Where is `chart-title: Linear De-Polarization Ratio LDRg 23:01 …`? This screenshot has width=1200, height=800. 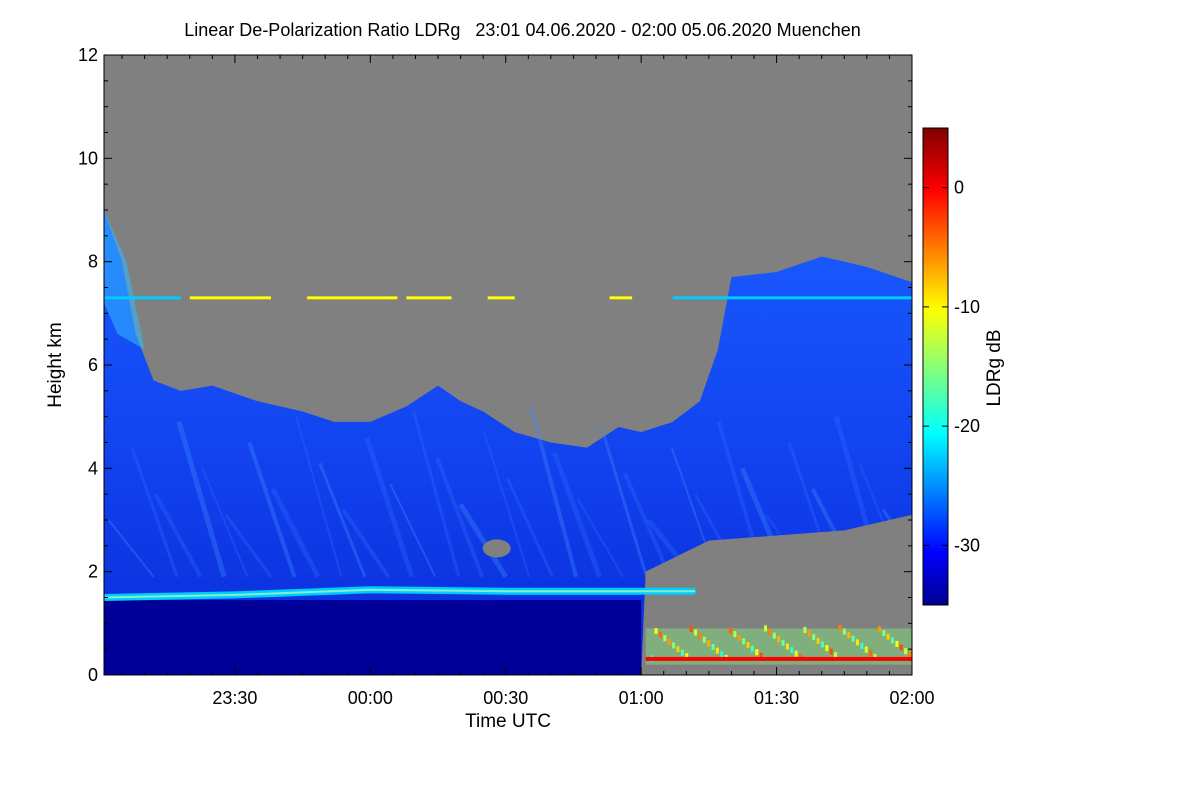
chart-title: Linear De-Polarization Ratio LDRg 23:01 … is located at coordinates (522, 30).